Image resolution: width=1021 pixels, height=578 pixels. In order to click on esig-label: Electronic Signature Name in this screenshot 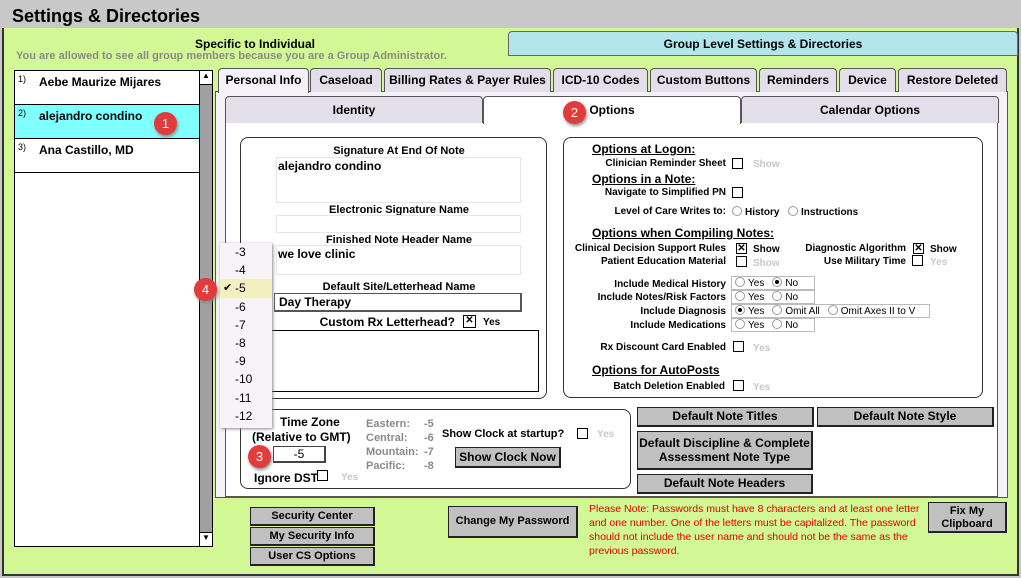, I will do `click(399, 210)`.